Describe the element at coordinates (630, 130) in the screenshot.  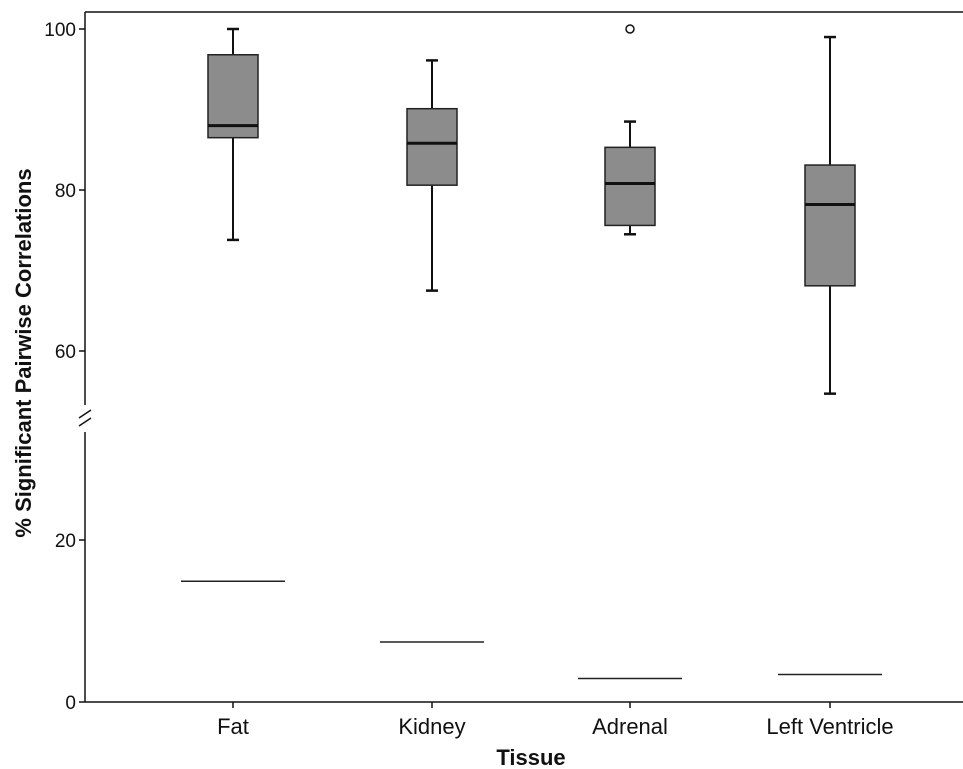
I see `box-adrenal` at that location.